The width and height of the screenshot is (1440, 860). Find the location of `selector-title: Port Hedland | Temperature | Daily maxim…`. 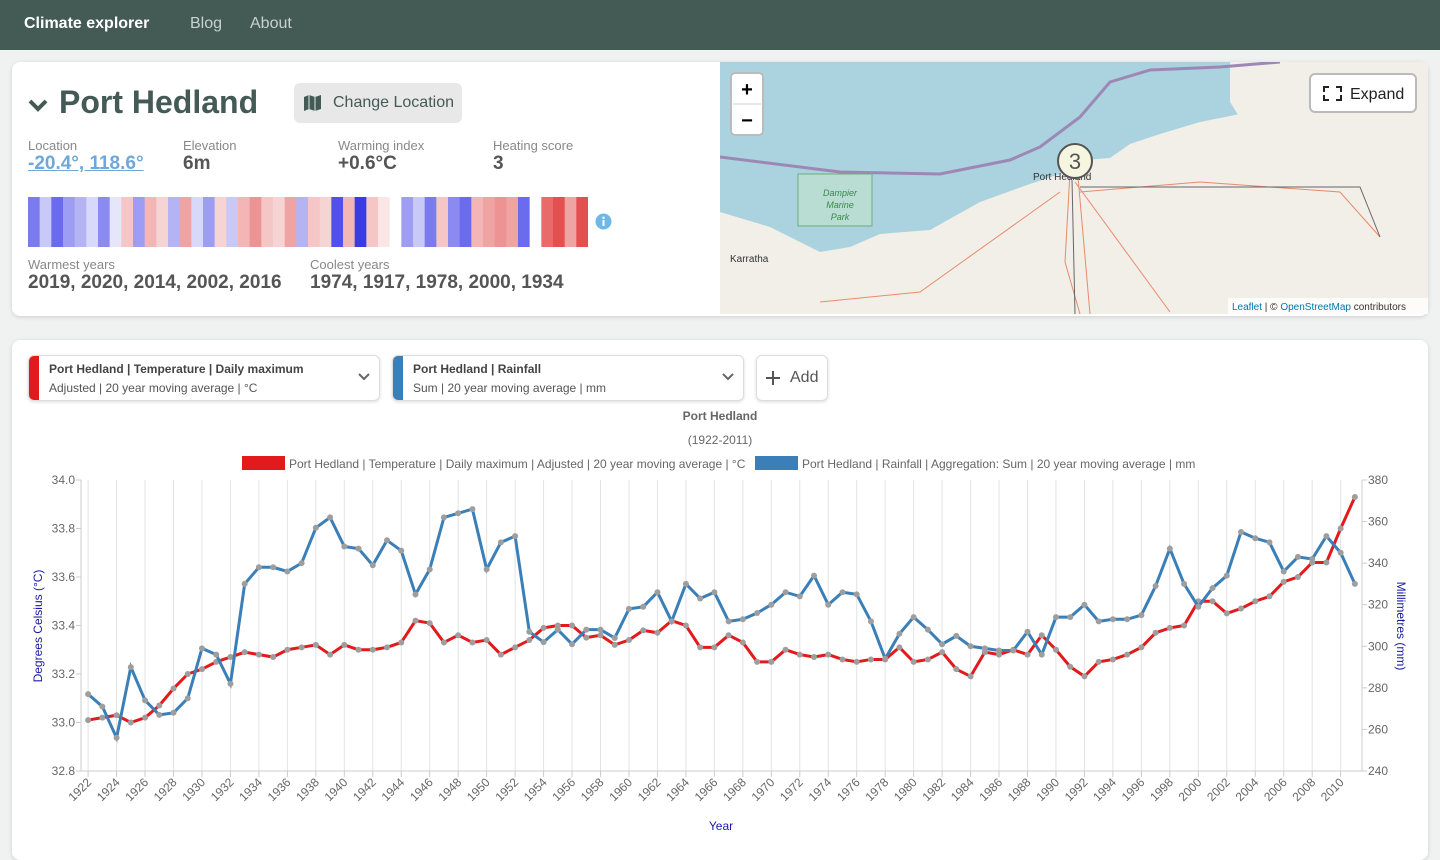

selector-title: Port Hedland | Temperature | Daily maxim… is located at coordinates (176, 369).